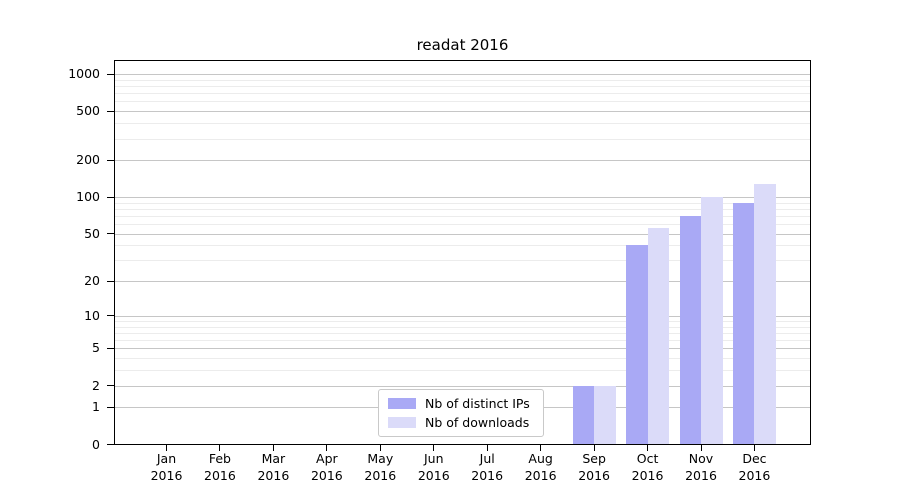 The image size is (900, 500). I want to click on y-tick-label: 10, so click(92, 315).